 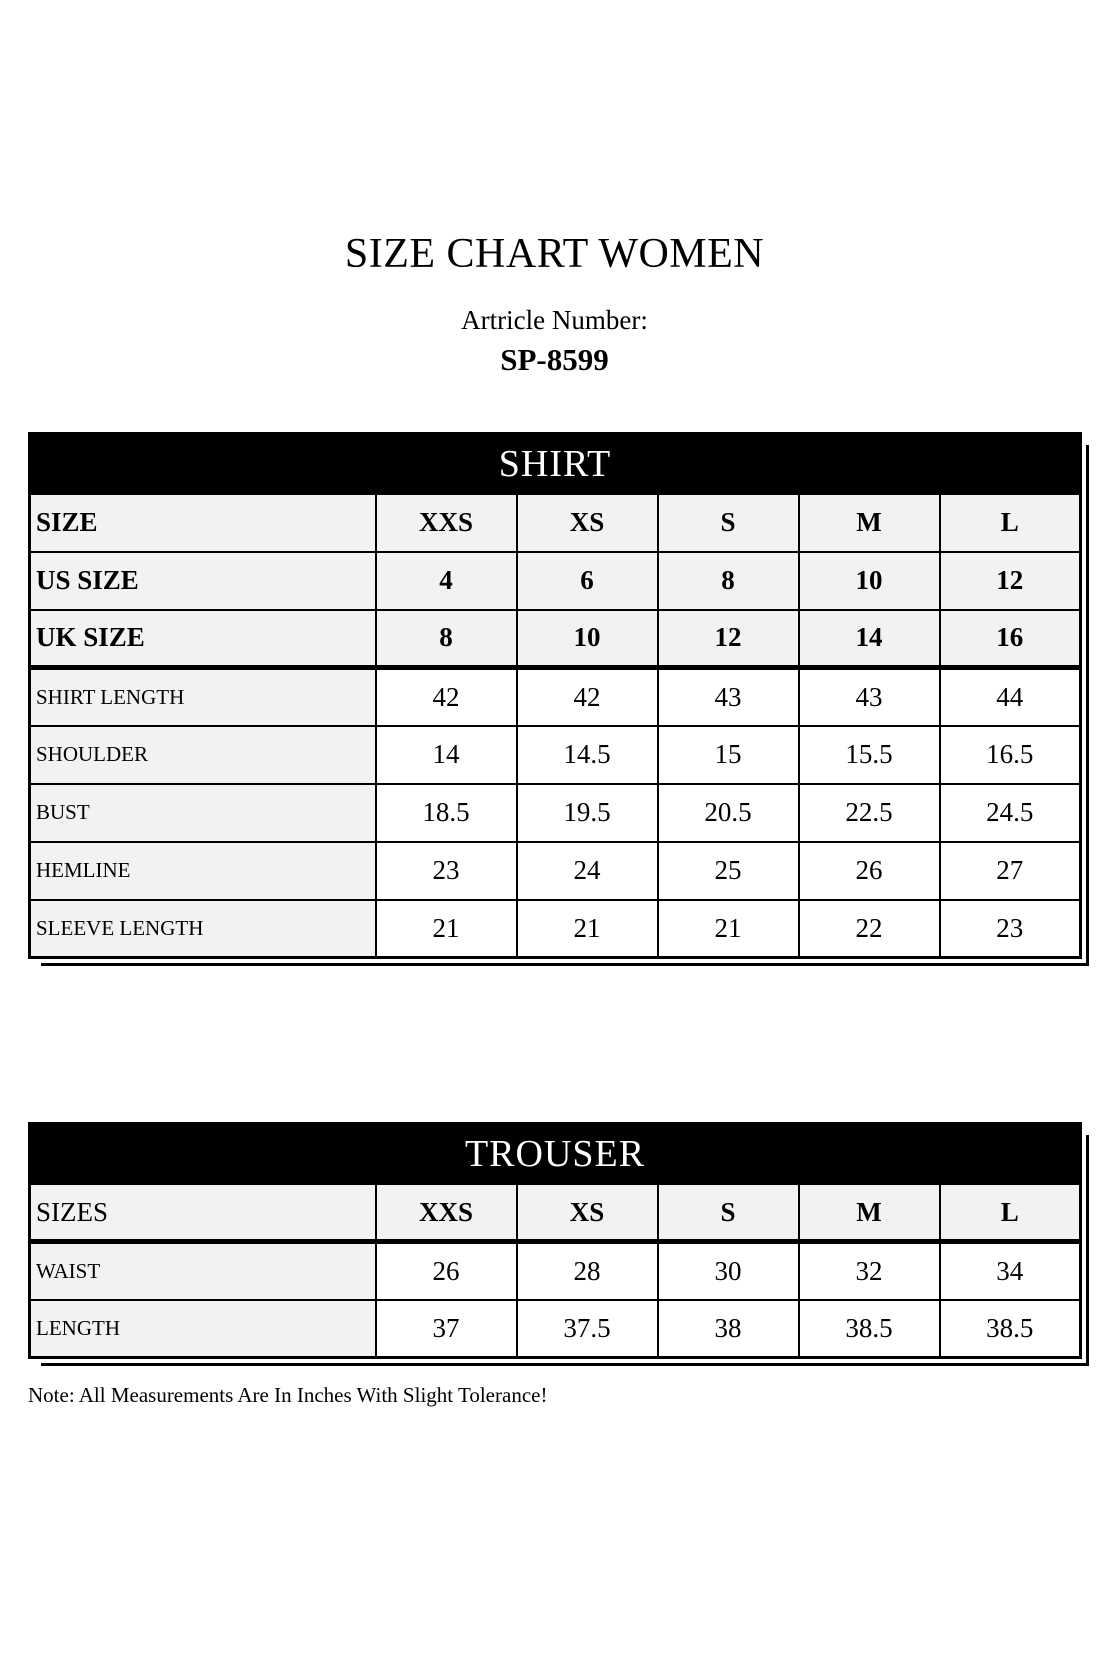 What do you see at coordinates (1010, 696) in the screenshot?
I see `measure-cell: 44` at bounding box center [1010, 696].